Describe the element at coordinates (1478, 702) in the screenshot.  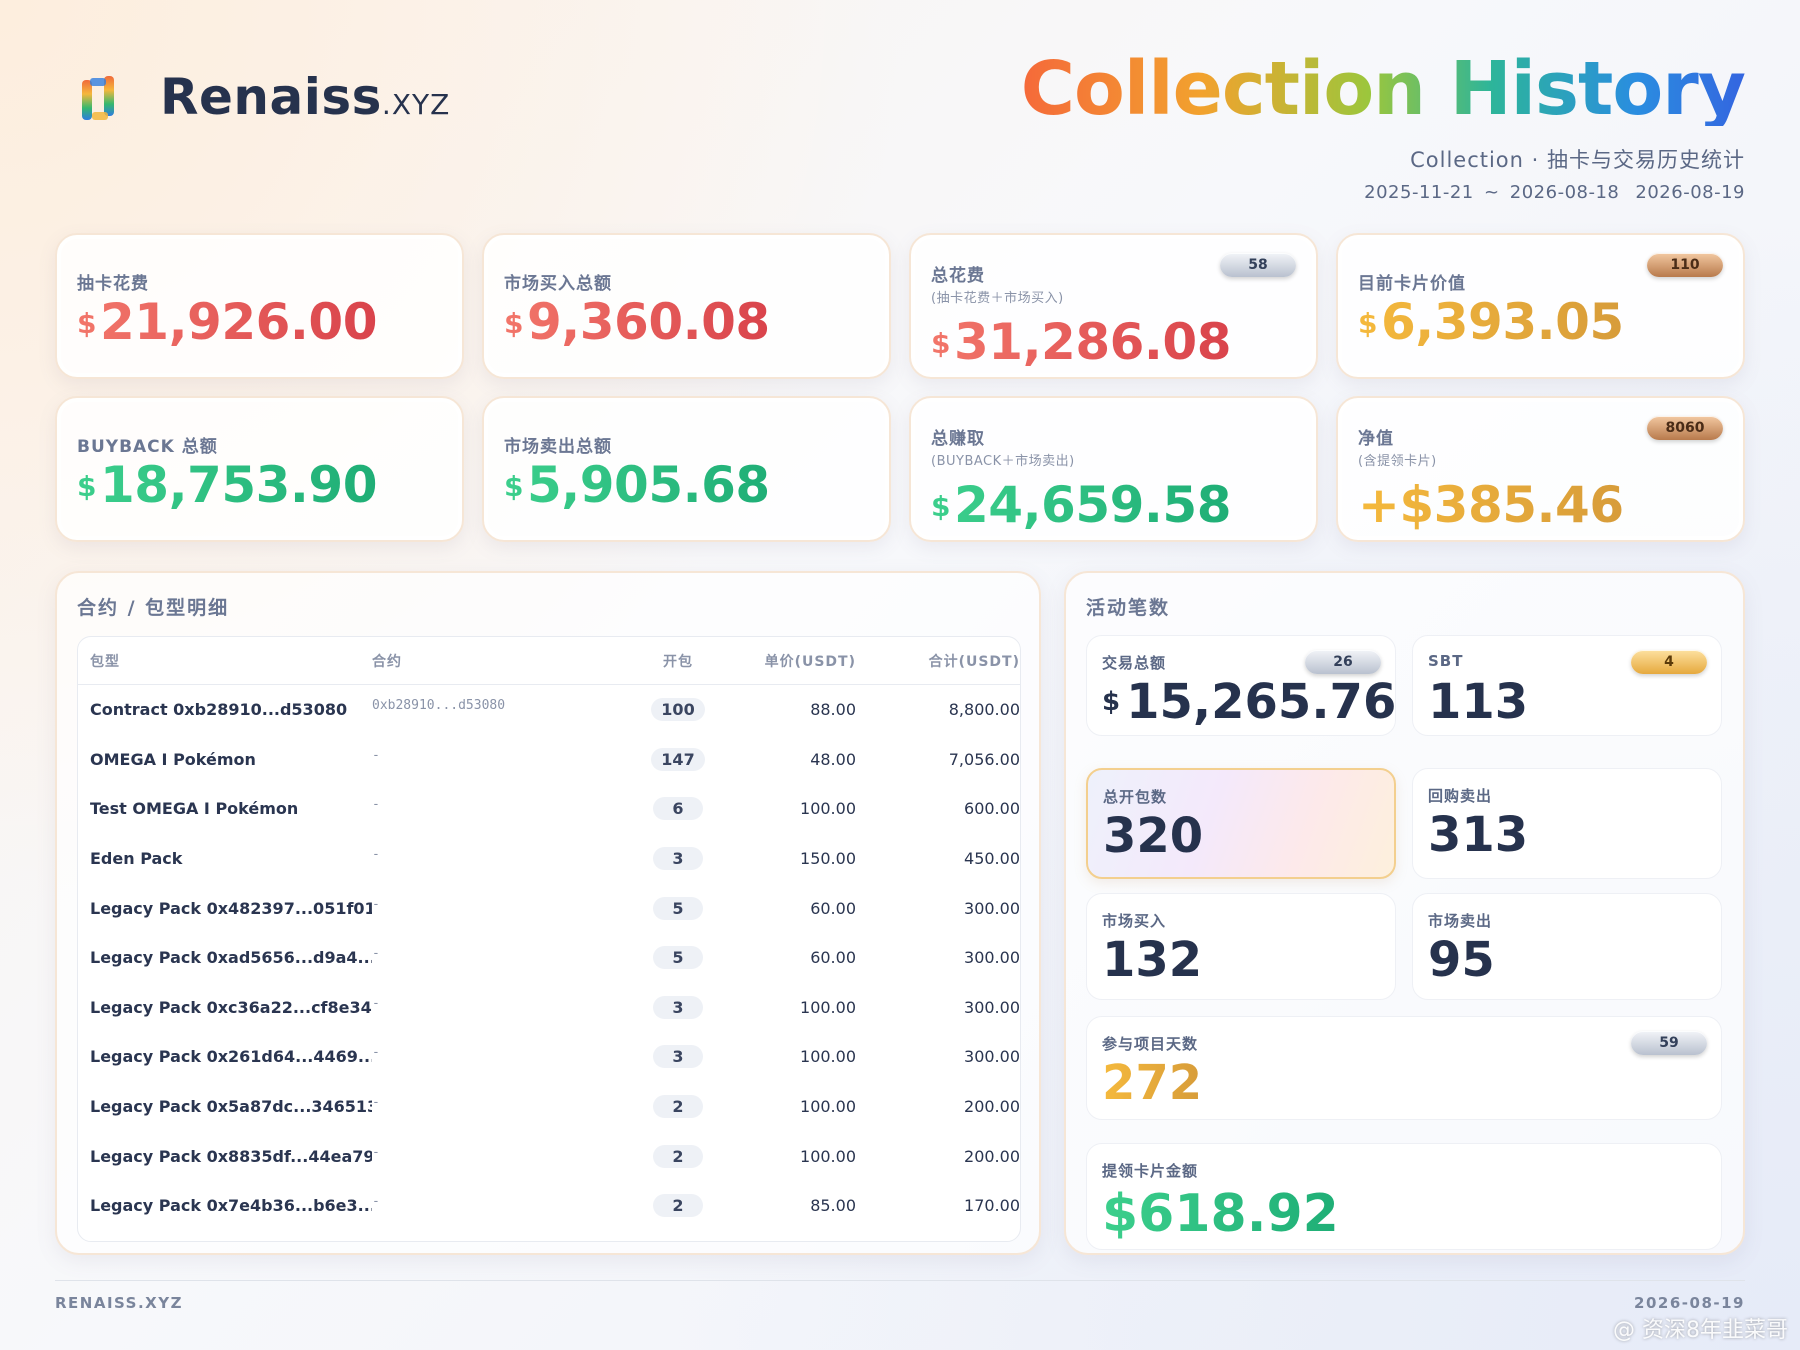
I see `value: 113` at that location.